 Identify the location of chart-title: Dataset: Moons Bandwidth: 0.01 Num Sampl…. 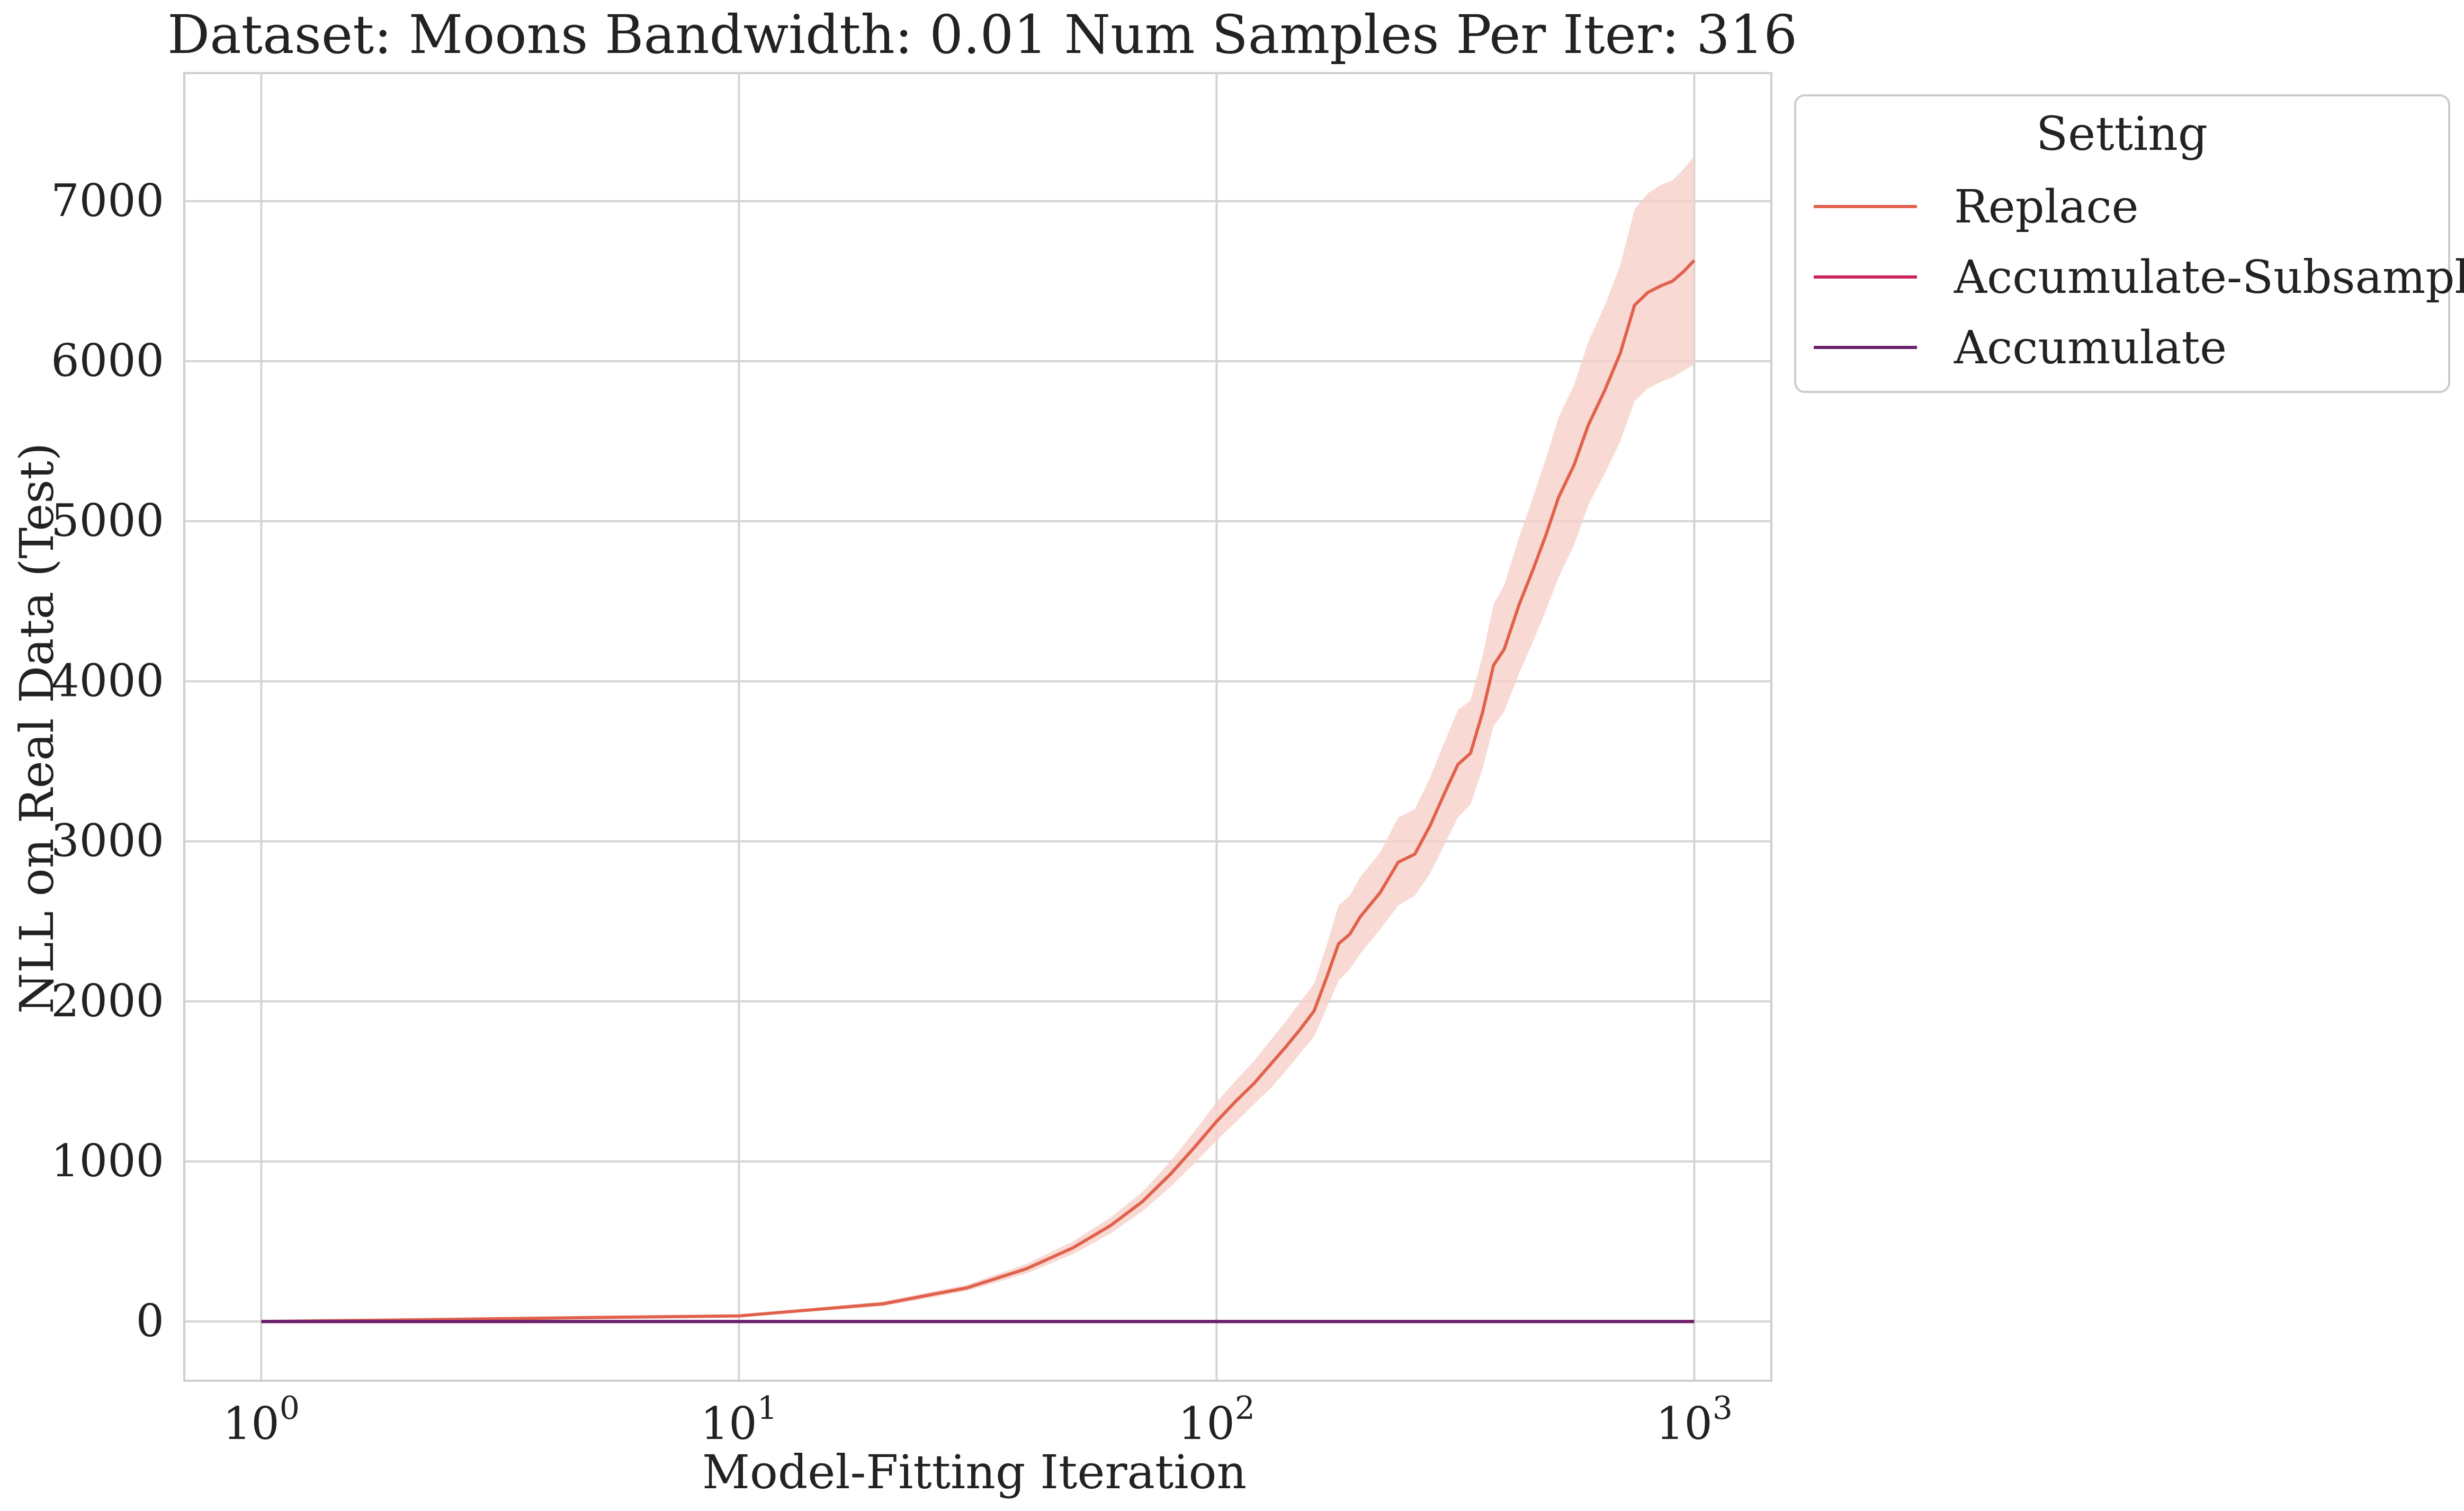
(982, 35).